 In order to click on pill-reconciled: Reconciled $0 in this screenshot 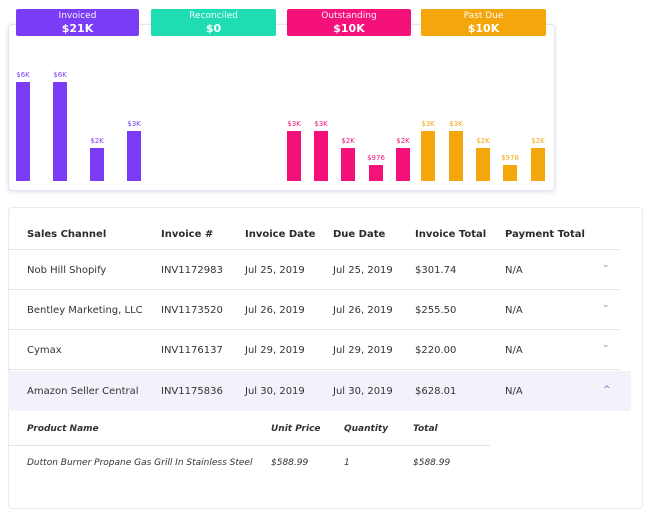, I will do `click(213, 22)`.